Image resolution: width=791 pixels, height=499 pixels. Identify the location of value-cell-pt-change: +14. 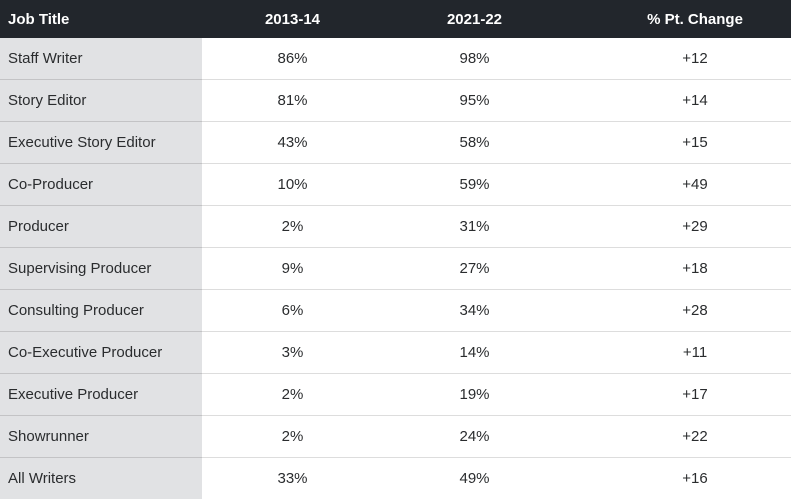
(678, 101).